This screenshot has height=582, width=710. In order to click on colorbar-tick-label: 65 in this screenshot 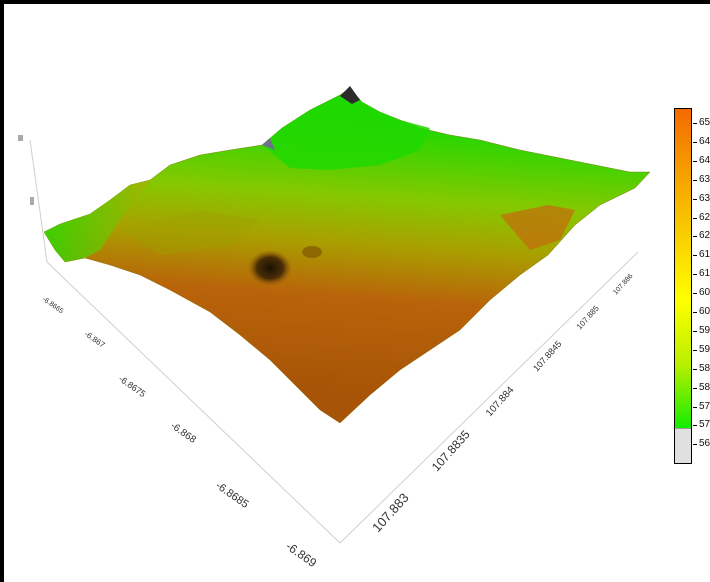, I will do `click(701, 122)`.